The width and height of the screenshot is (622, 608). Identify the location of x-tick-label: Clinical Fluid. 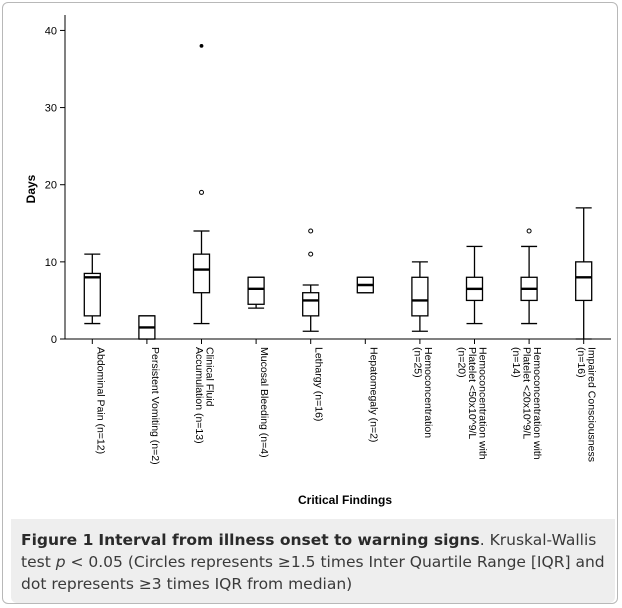
(210, 377).